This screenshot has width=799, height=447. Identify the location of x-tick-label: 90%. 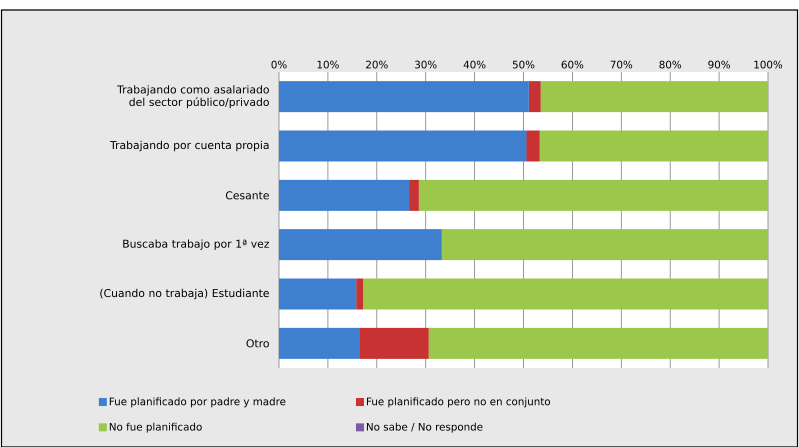
(719, 64).